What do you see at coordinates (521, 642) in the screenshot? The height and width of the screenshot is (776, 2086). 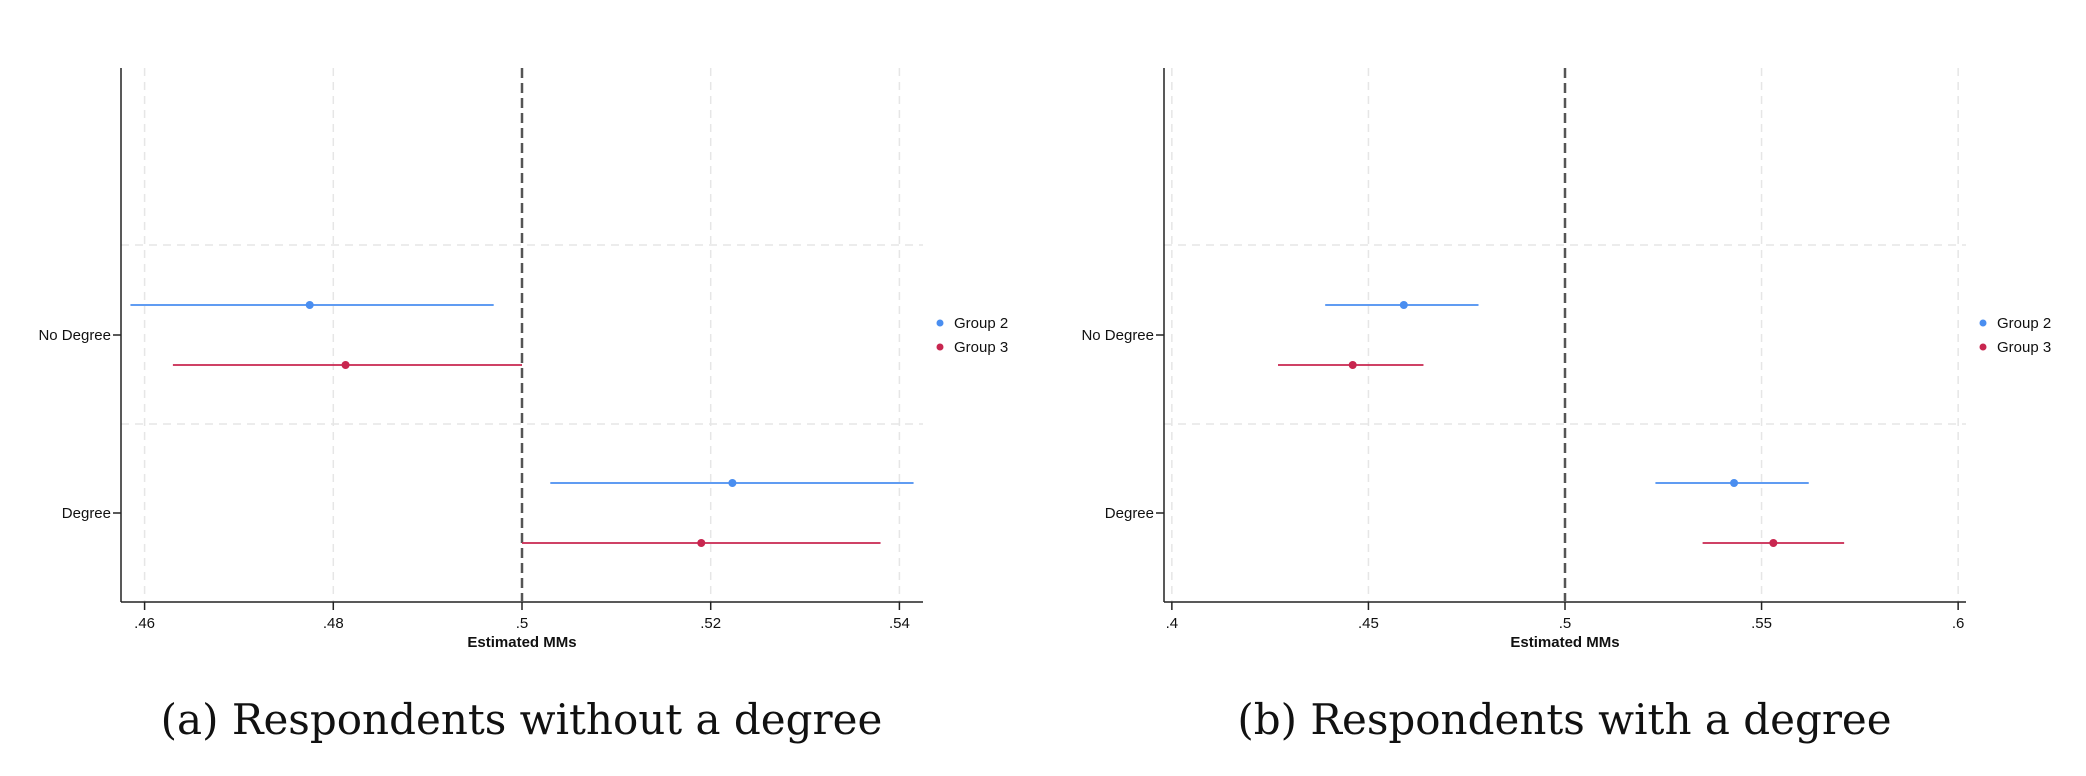 I see `chart-a-x-axis-title: Estimated MMs` at bounding box center [521, 642].